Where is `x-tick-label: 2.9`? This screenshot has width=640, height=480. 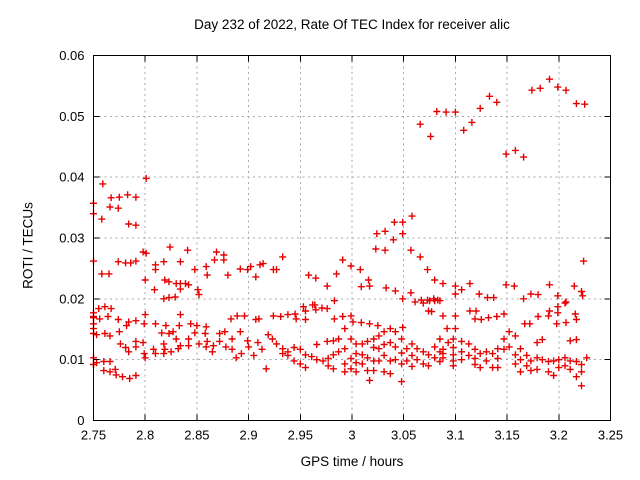
x-tick-label: 2.9 is located at coordinates (249, 435).